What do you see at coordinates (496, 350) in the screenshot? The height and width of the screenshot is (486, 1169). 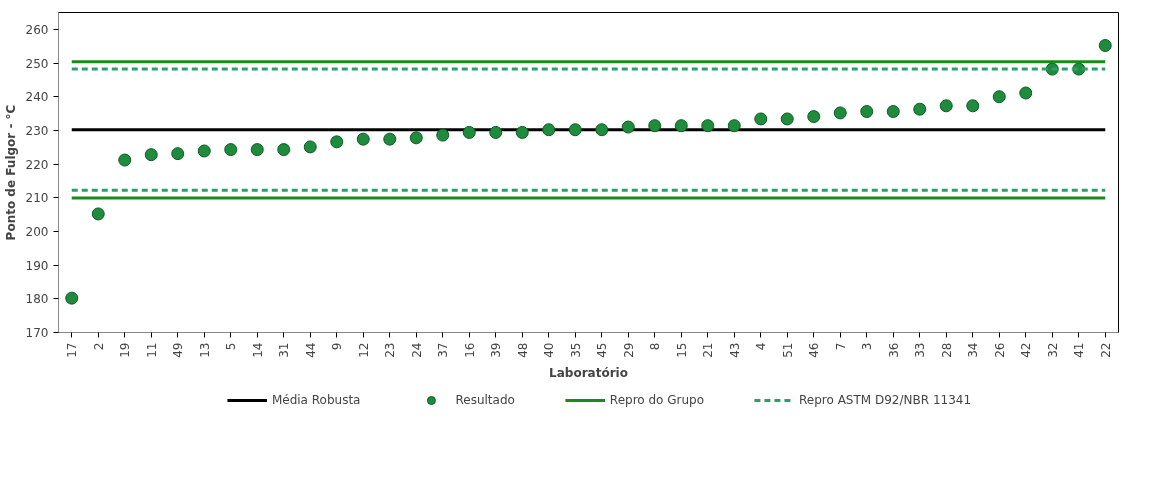 I see `x-tick-label: 39` at bounding box center [496, 350].